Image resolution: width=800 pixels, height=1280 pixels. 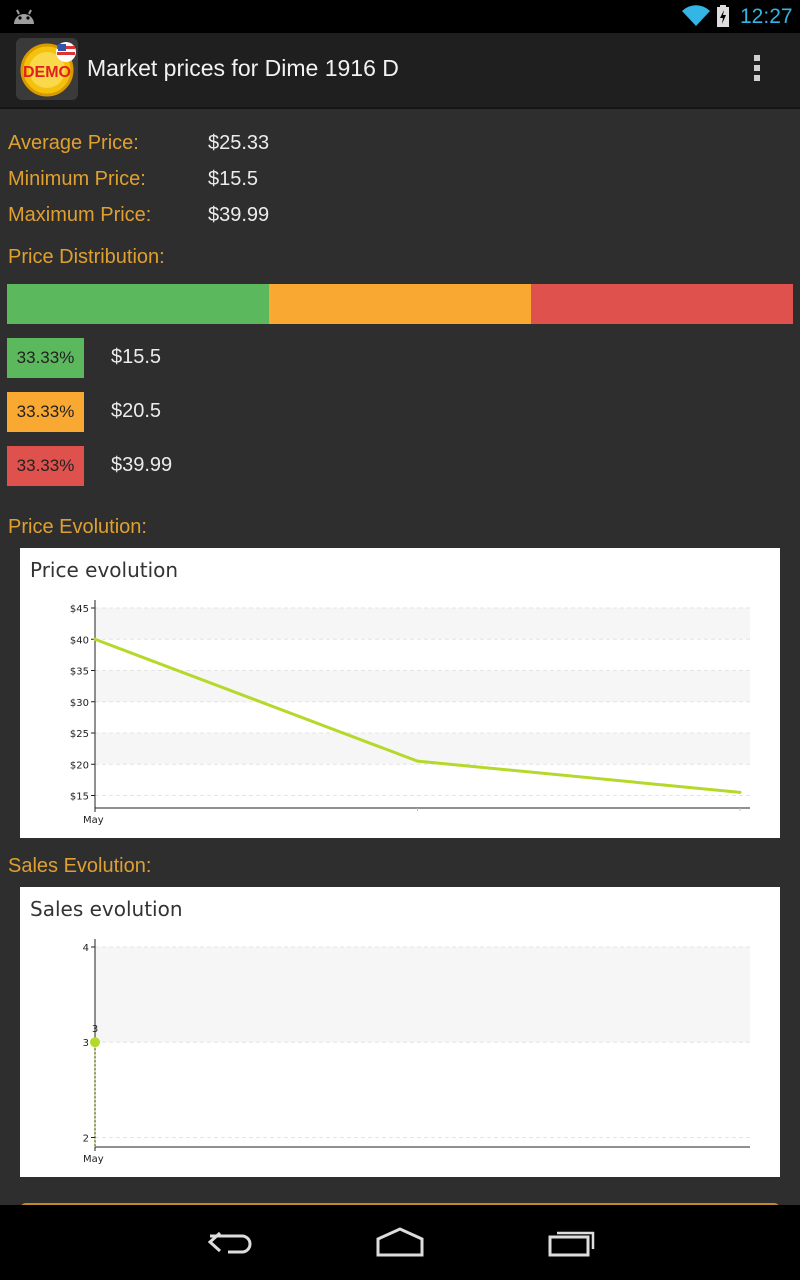 I want to click on page-title: Market prices for Dime 1916 D, so click(x=243, y=68).